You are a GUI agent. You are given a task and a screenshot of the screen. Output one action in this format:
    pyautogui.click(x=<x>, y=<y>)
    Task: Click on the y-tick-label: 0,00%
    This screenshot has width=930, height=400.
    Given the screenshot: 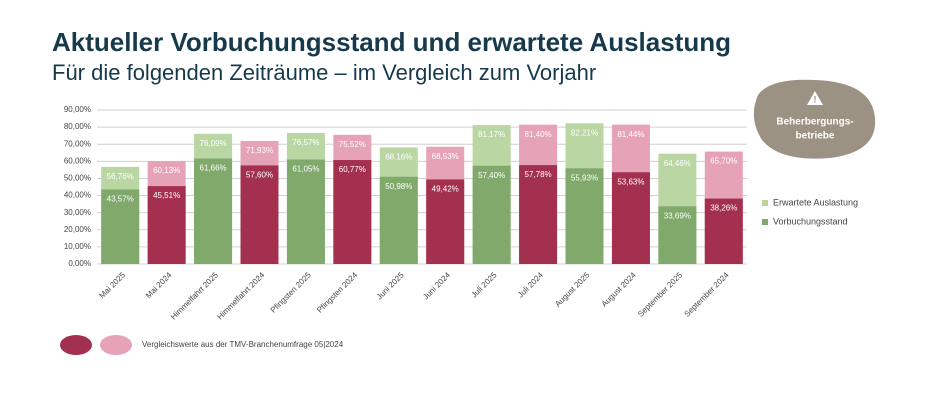 What is the action you would take?
    pyautogui.click(x=79, y=263)
    